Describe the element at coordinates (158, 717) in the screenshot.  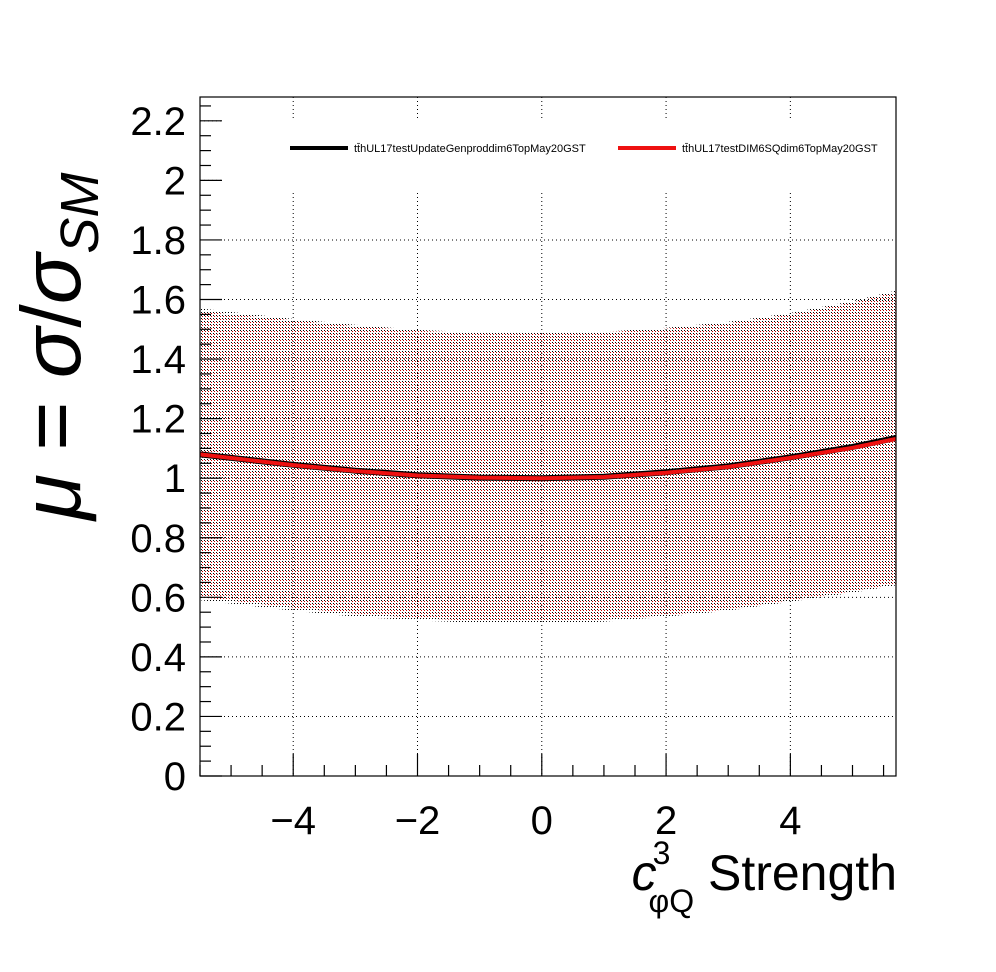
I see `y-tick-label-1: 0.2` at that location.